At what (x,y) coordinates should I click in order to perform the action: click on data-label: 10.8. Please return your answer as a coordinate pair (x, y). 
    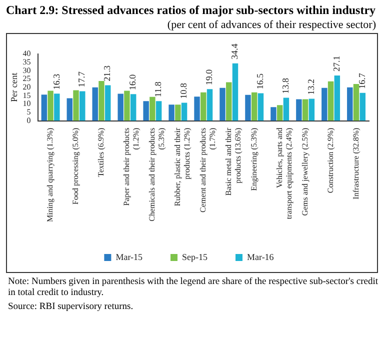
    Looking at the image, I should click on (183, 90).